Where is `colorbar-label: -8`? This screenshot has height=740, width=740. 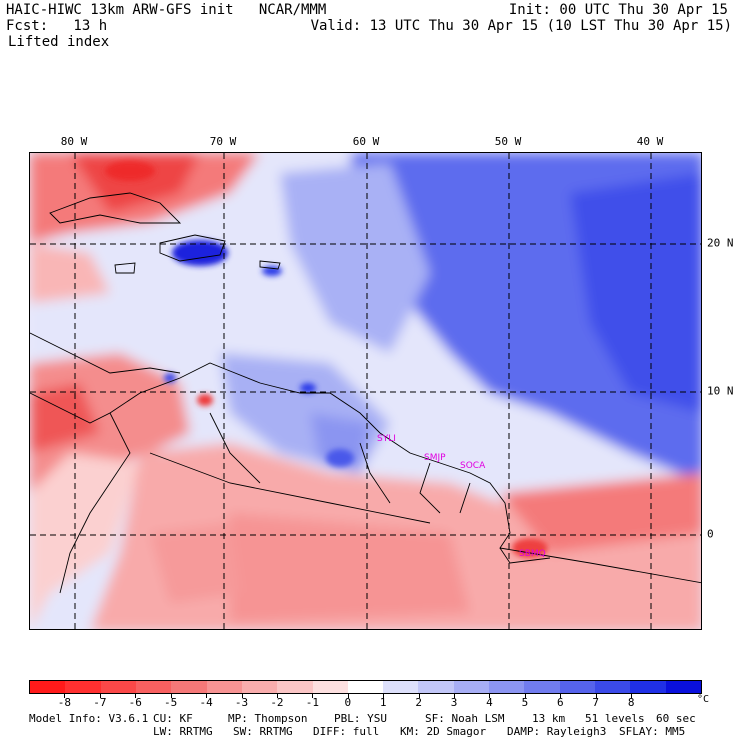 colorbar-label: -8 is located at coordinates (64, 702).